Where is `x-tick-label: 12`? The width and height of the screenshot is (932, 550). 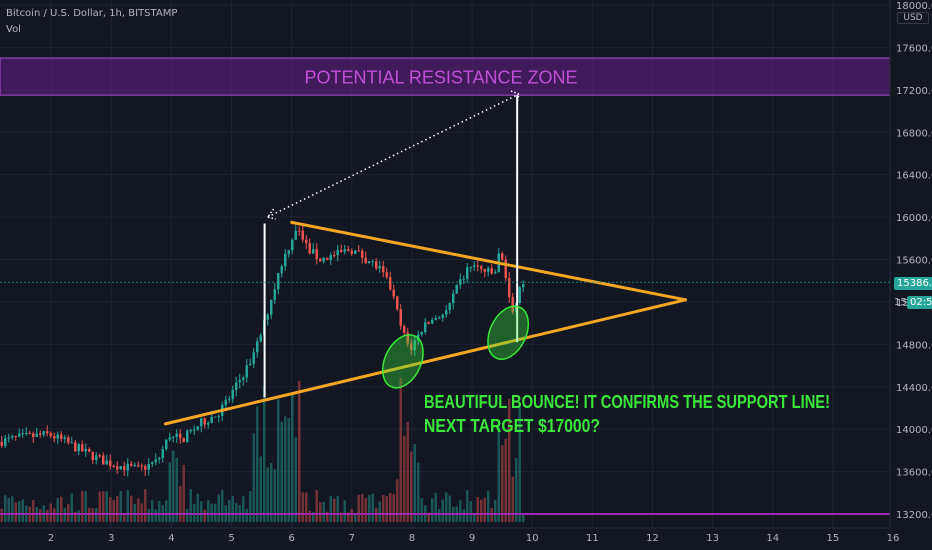
x-tick-label: 12 is located at coordinates (652, 538).